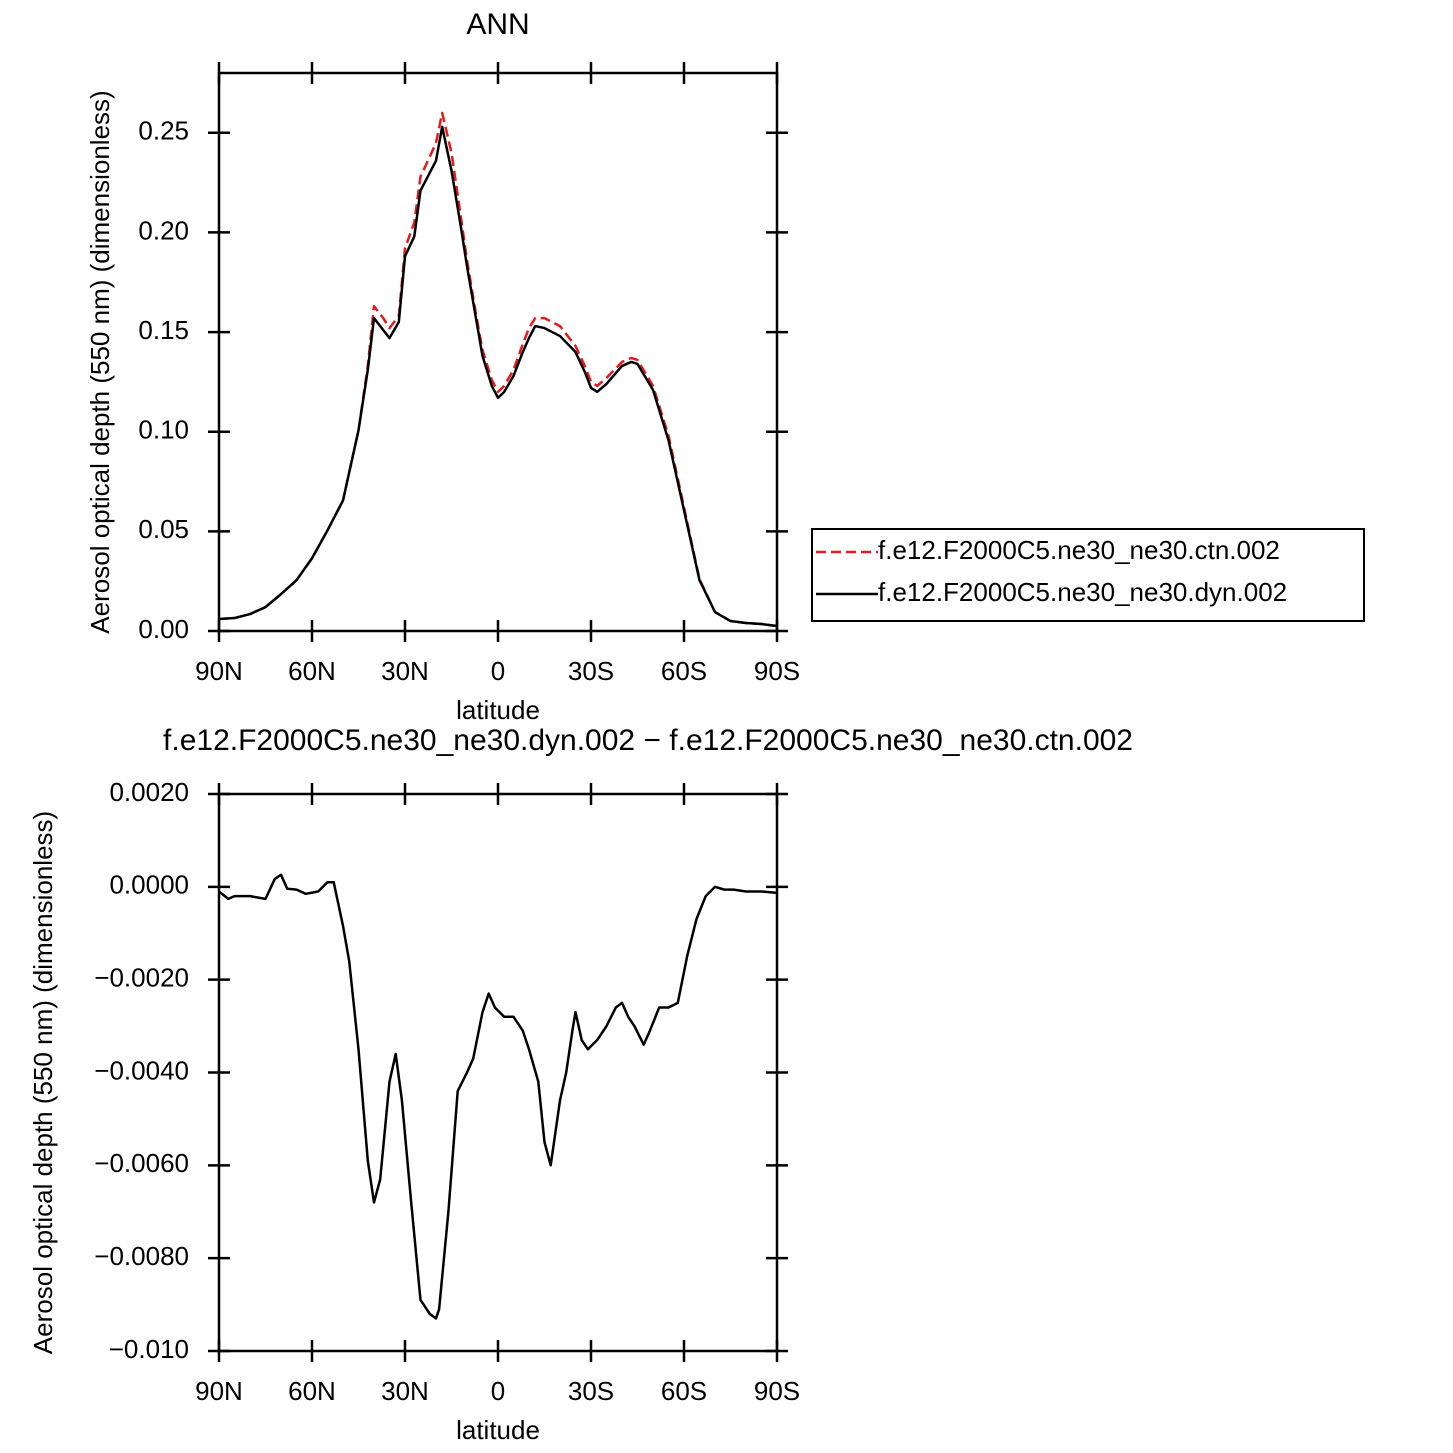 Image resolution: width=1453 pixels, height=1453 pixels. What do you see at coordinates (163, 230) in the screenshot?
I see `y-tick-label: 0.20` at bounding box center [163, 230].